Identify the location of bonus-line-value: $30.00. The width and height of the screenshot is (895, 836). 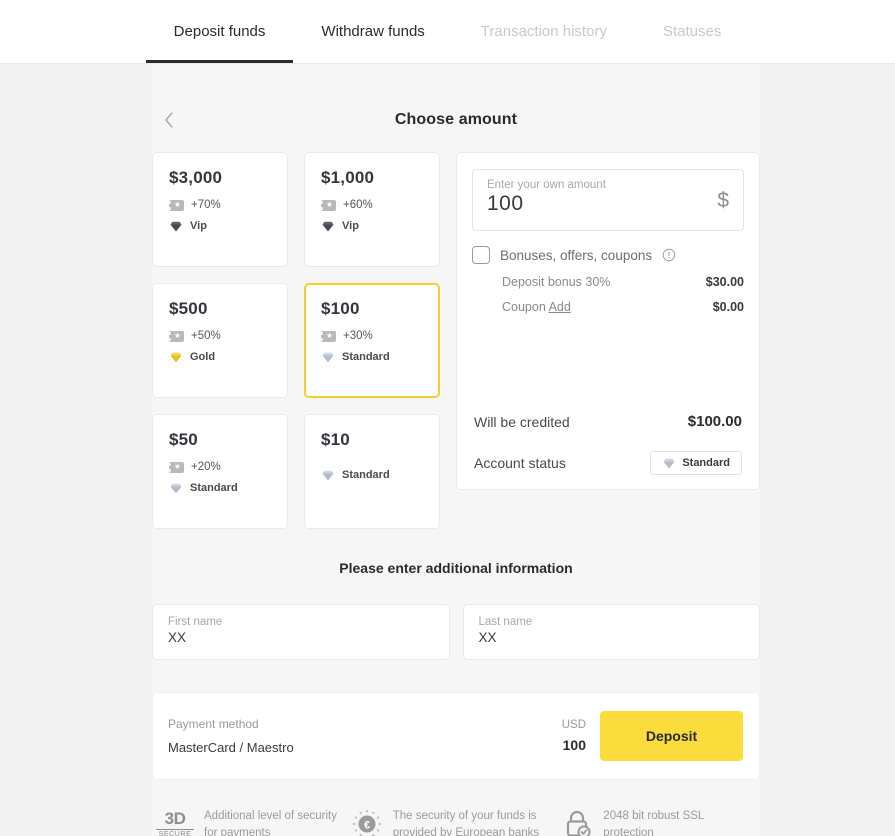
(724, 282).